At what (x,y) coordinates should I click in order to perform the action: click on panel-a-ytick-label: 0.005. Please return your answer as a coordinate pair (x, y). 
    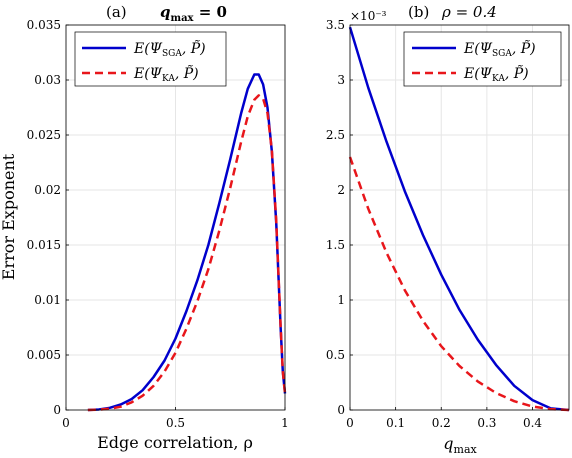
    Looking at the image, I should click on (44, 355).